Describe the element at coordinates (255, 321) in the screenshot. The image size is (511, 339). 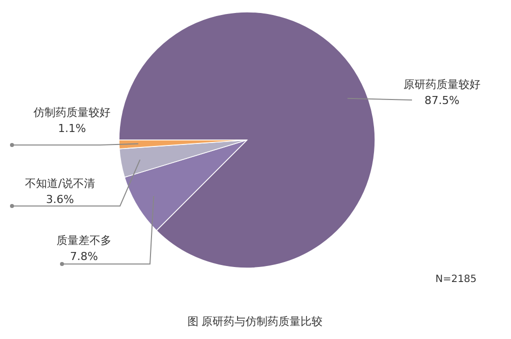
I see `text: 图 原研药与仿制药质量比较` at that location.